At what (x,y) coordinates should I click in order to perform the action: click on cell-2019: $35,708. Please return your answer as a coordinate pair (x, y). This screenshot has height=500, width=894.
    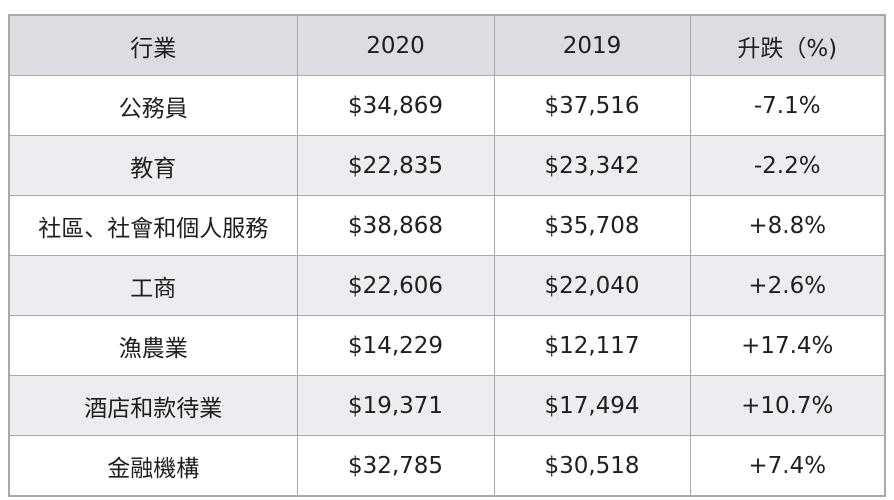
    Looking at the image, I should click on (592, 225).